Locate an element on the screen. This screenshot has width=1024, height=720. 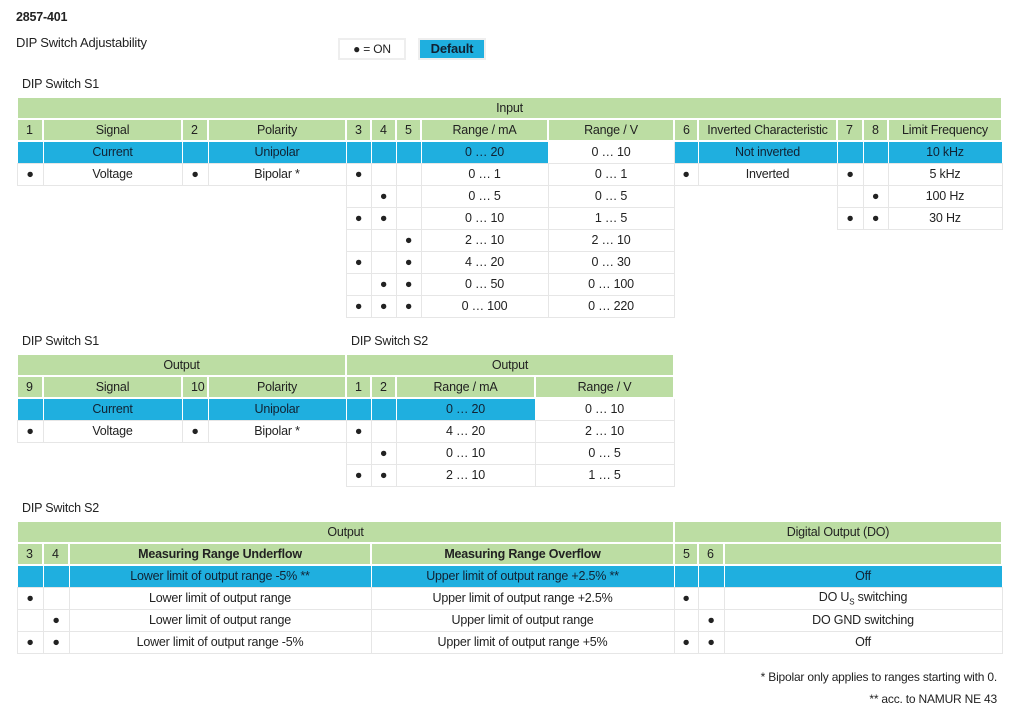
table-row: ● Voltage ● Bipolar * is located at coordinates (181, 431).